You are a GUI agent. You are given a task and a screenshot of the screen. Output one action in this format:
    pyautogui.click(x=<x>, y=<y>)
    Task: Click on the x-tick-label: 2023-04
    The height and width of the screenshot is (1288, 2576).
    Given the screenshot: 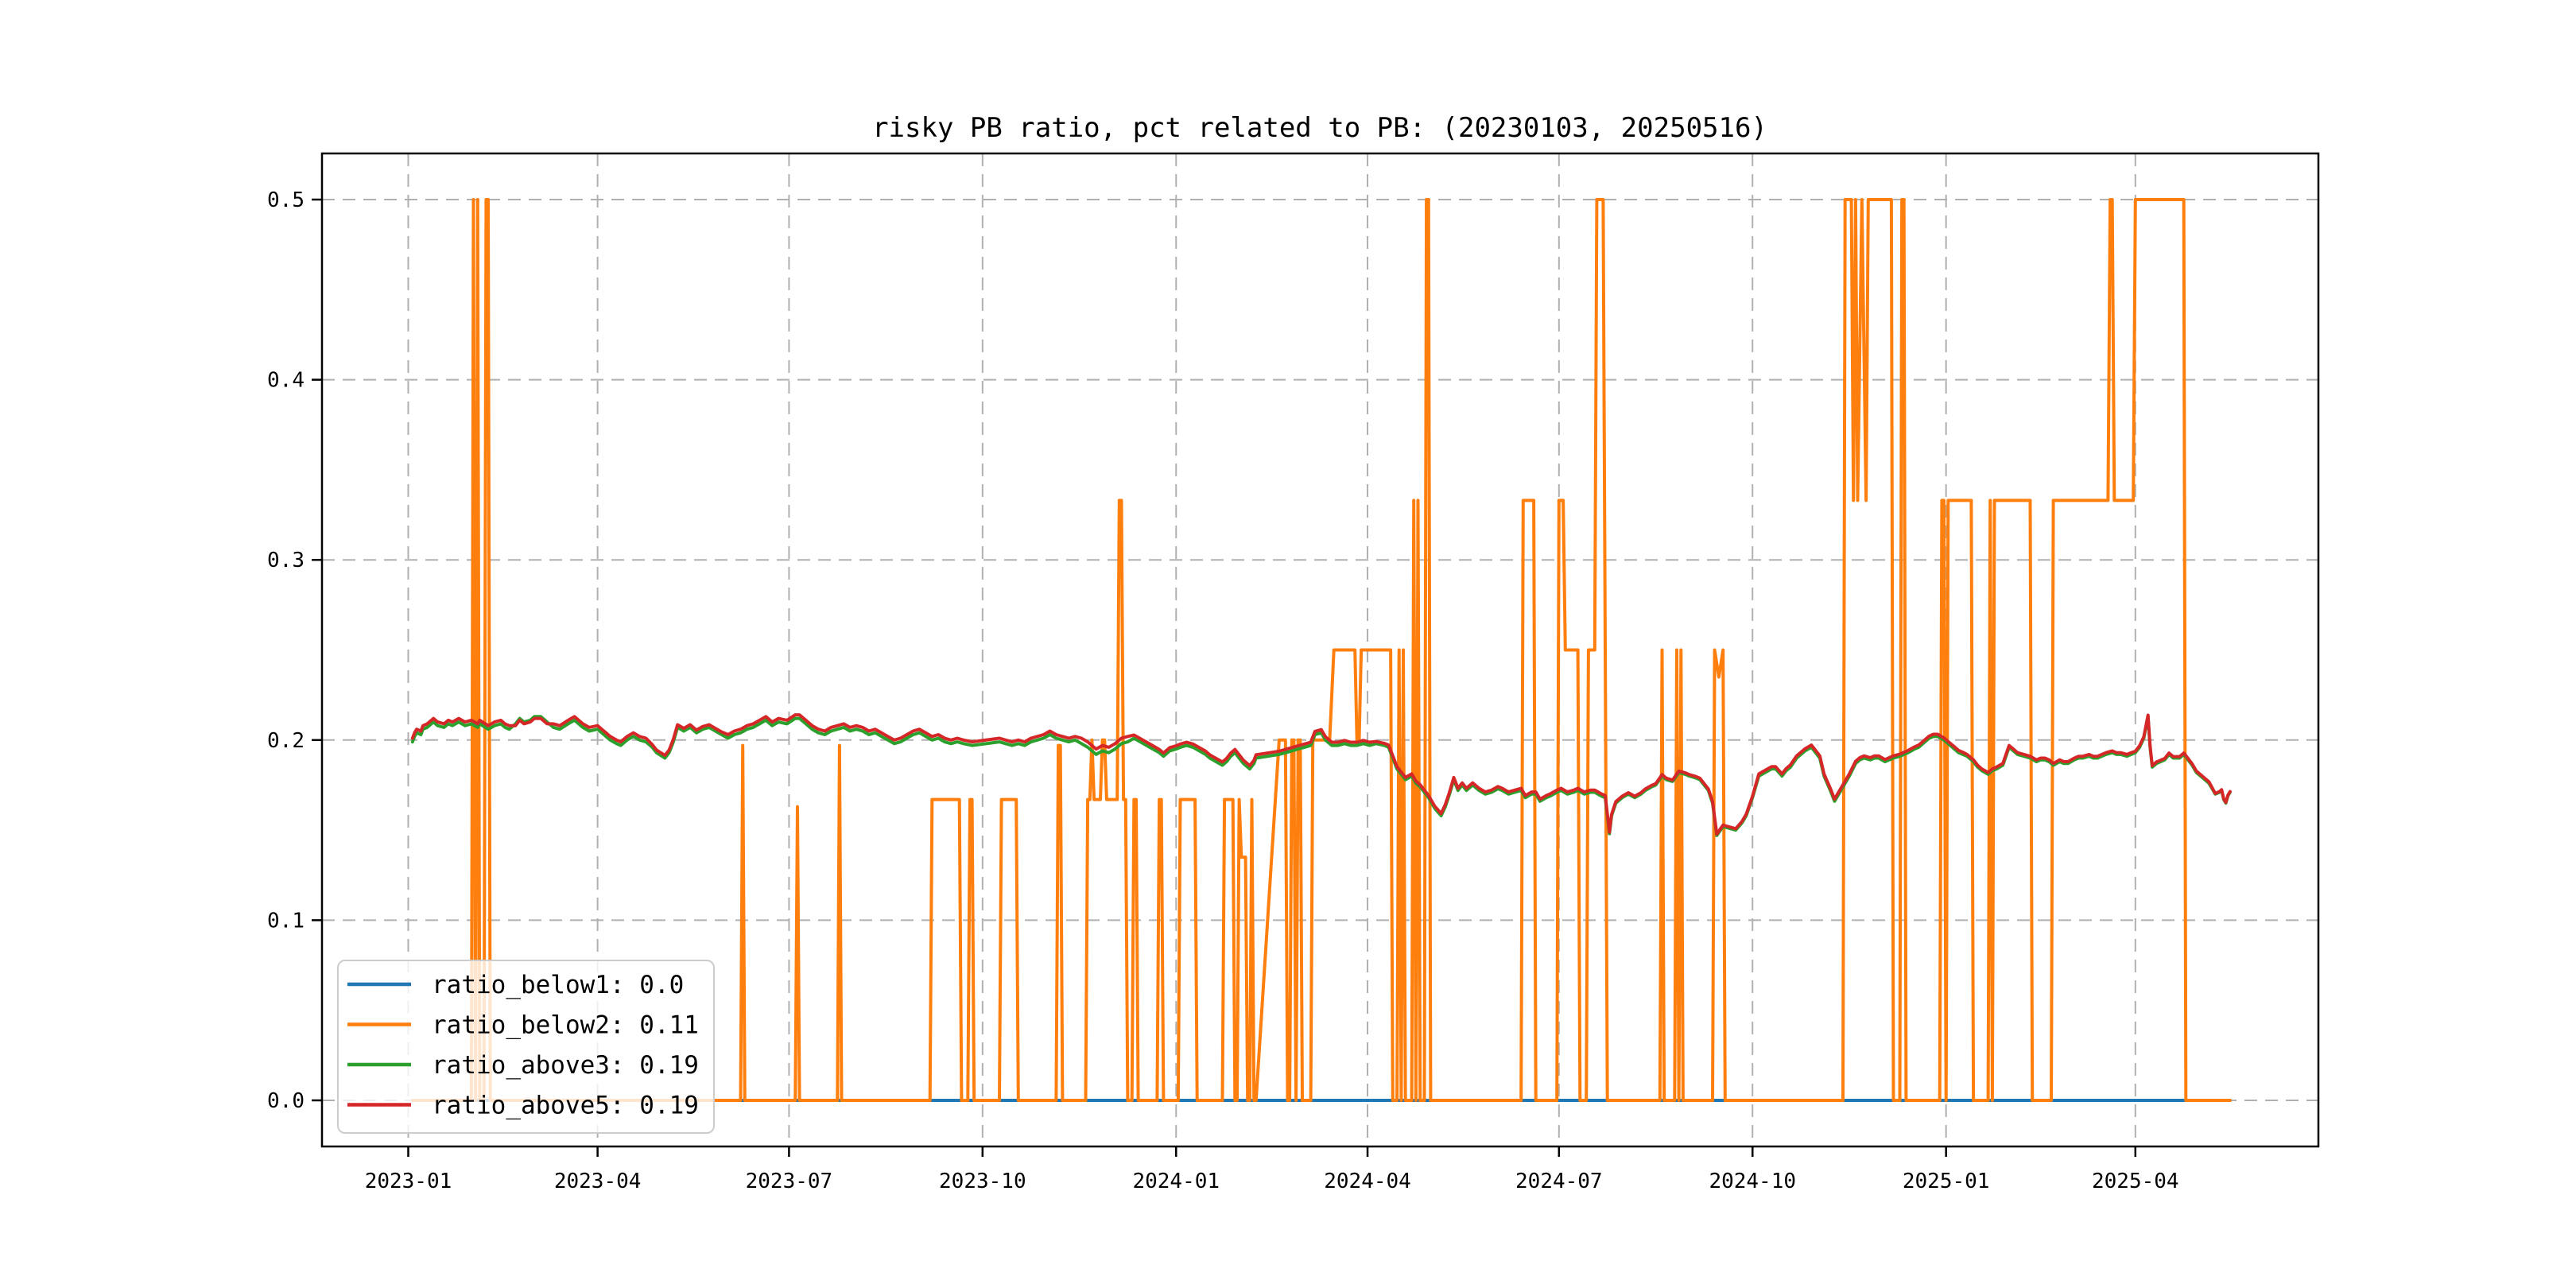 What is the action you would take?
    pyautogui.click(x=598, y=1181)
    